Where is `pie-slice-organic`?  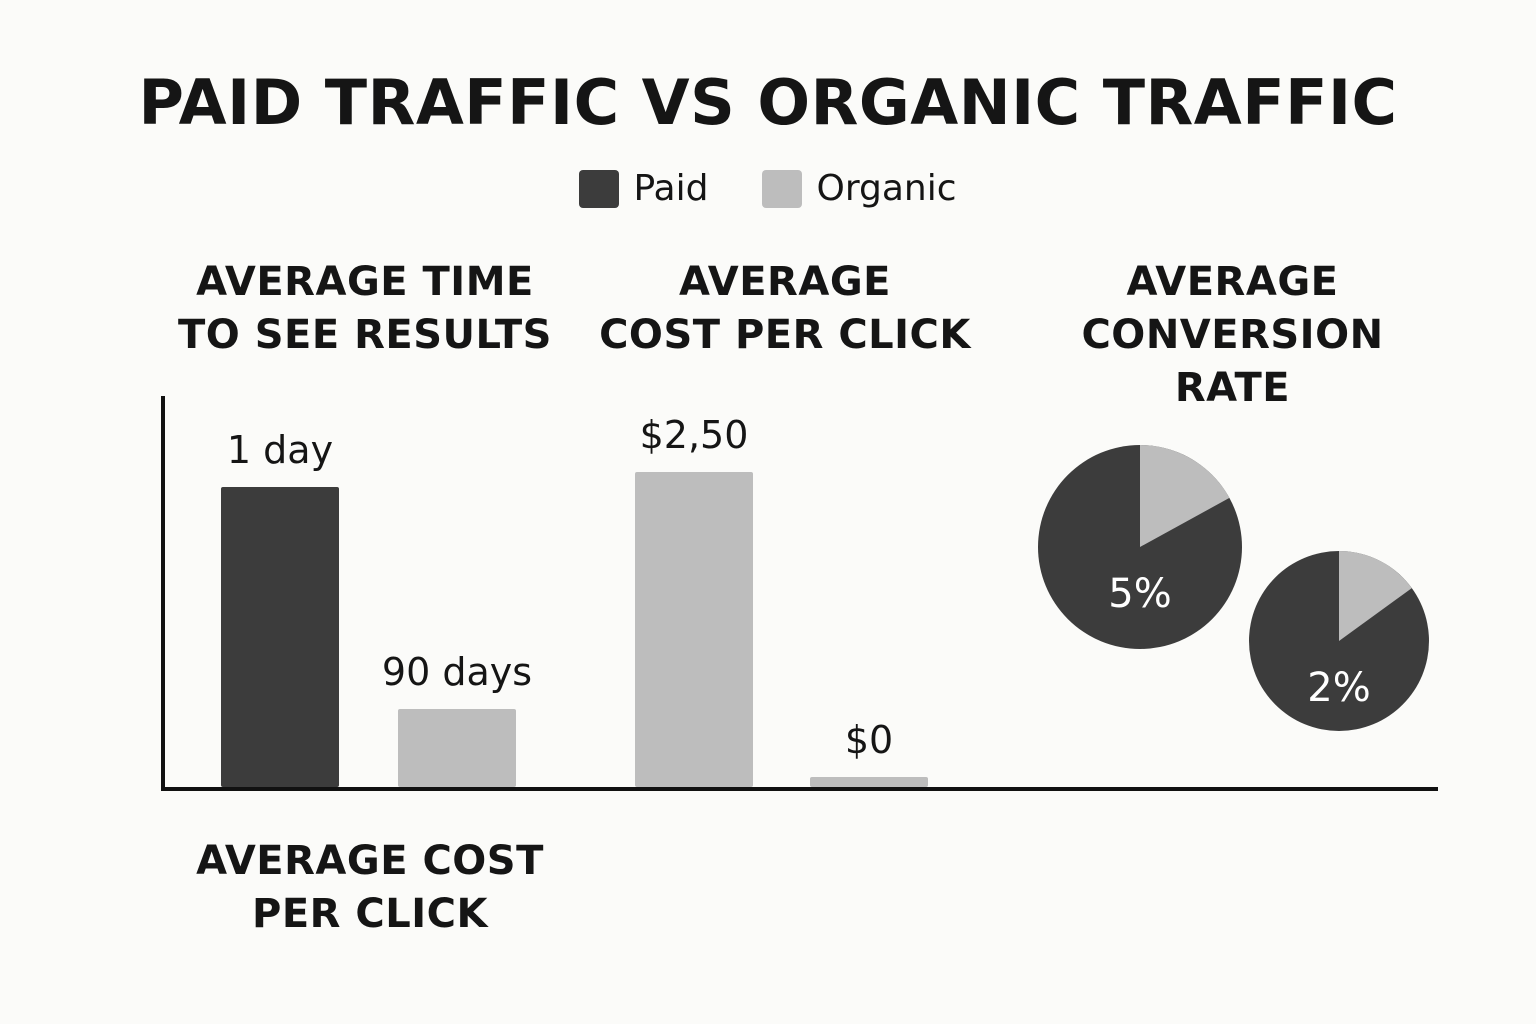 pie-slice-organic is located at coordinates (1375, 596).